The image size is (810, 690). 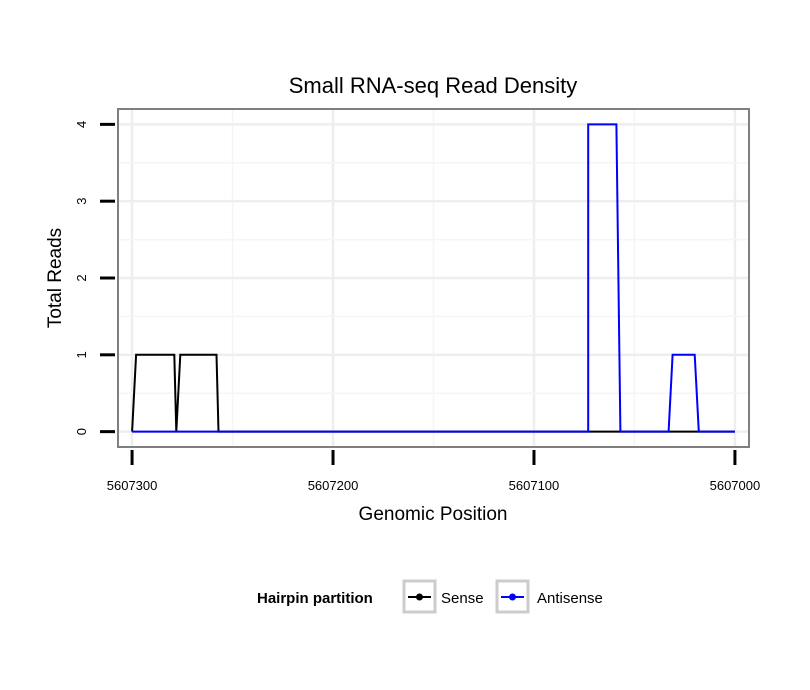 I want to click on legend-item-antisense: Antisense, so click(x=549, y=596).